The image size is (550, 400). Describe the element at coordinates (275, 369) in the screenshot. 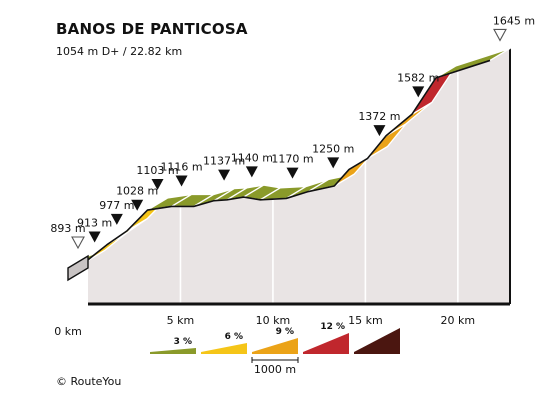

I see `scale-bar-label: 1000 m` at that location.